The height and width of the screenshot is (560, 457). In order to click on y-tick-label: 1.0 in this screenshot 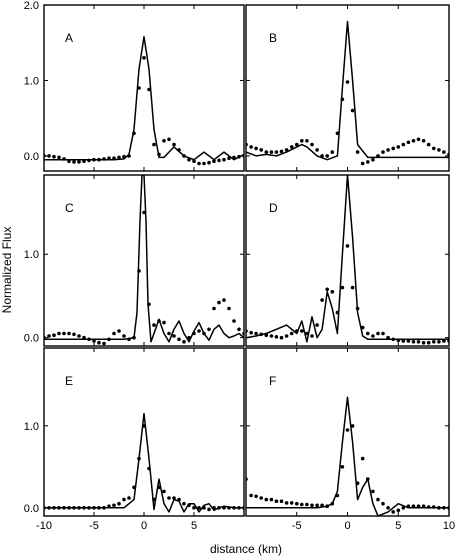, I will do `click(31, 427)`.